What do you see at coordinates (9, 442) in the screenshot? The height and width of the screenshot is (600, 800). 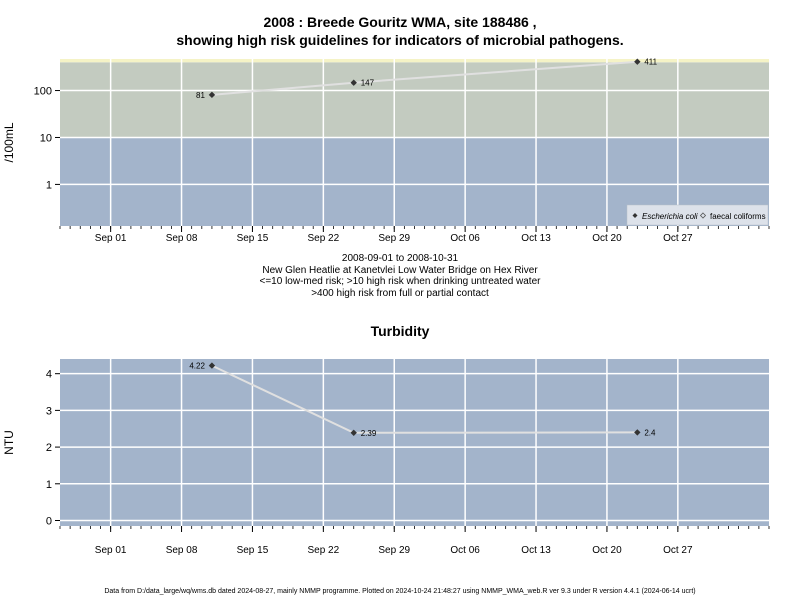 I see `y-axis-label-2: NTU` at bounding box center [9, 442].